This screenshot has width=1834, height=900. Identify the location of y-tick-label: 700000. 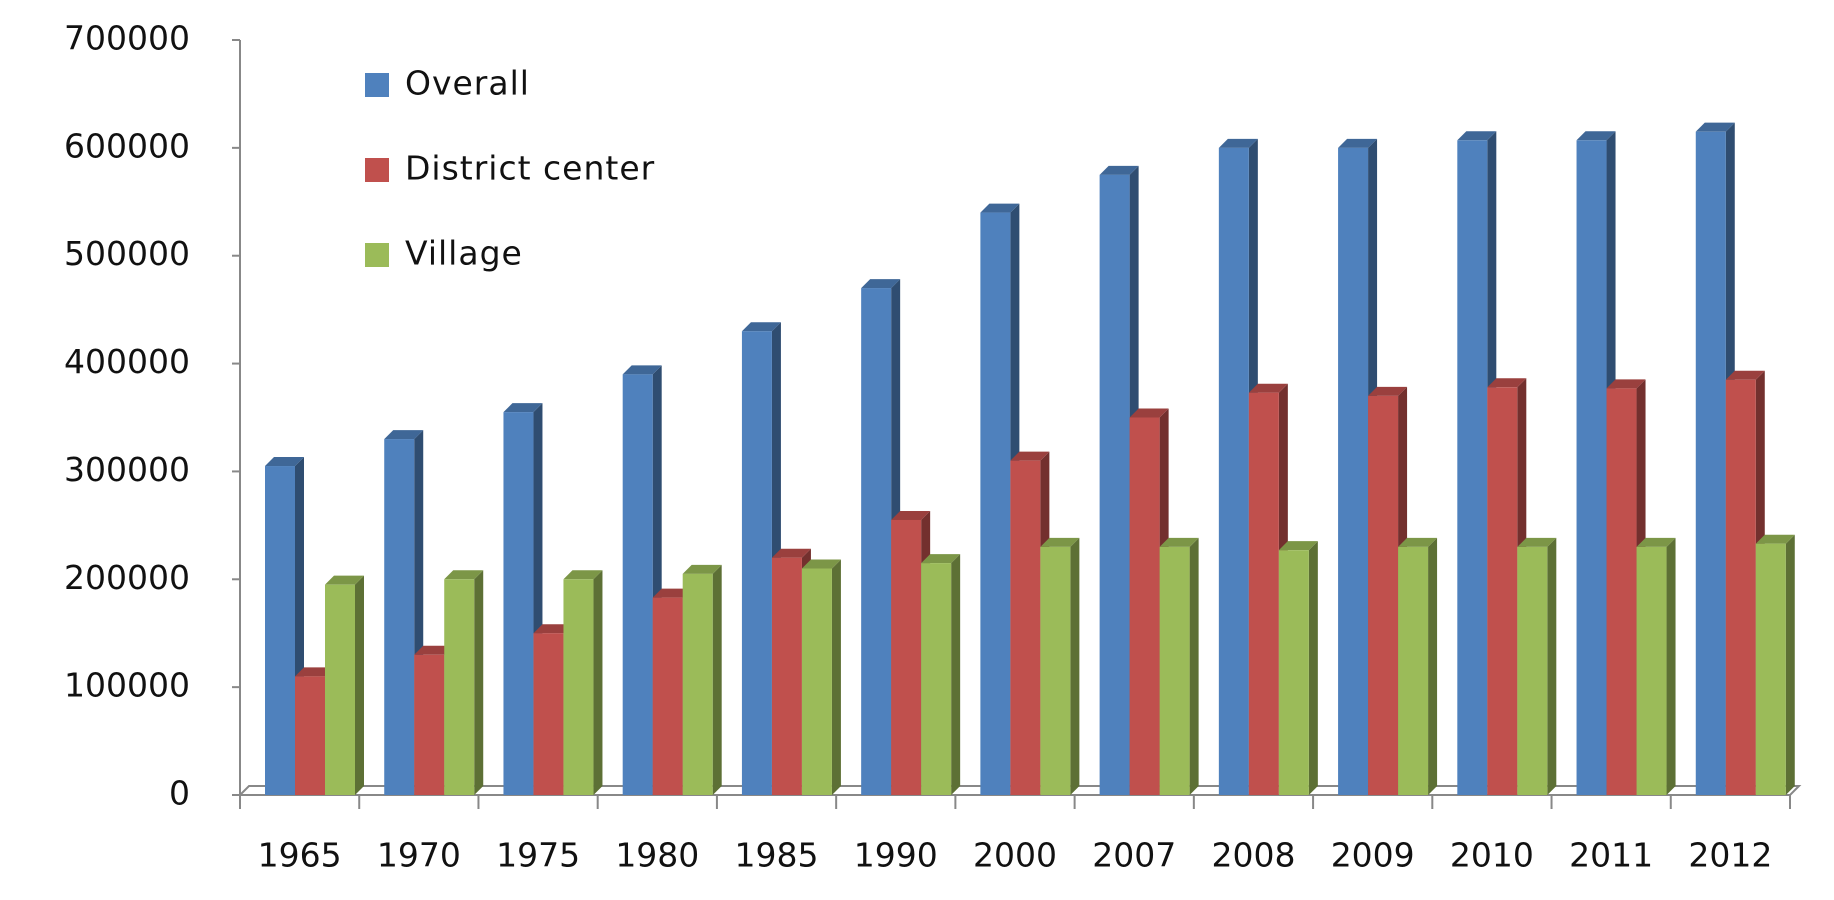
(127, 38).